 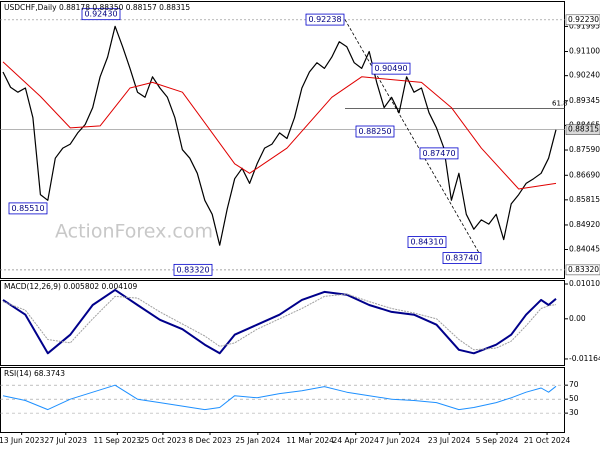 I want to click on y-tick-label: 0.84045, so click(x=584, y=249).